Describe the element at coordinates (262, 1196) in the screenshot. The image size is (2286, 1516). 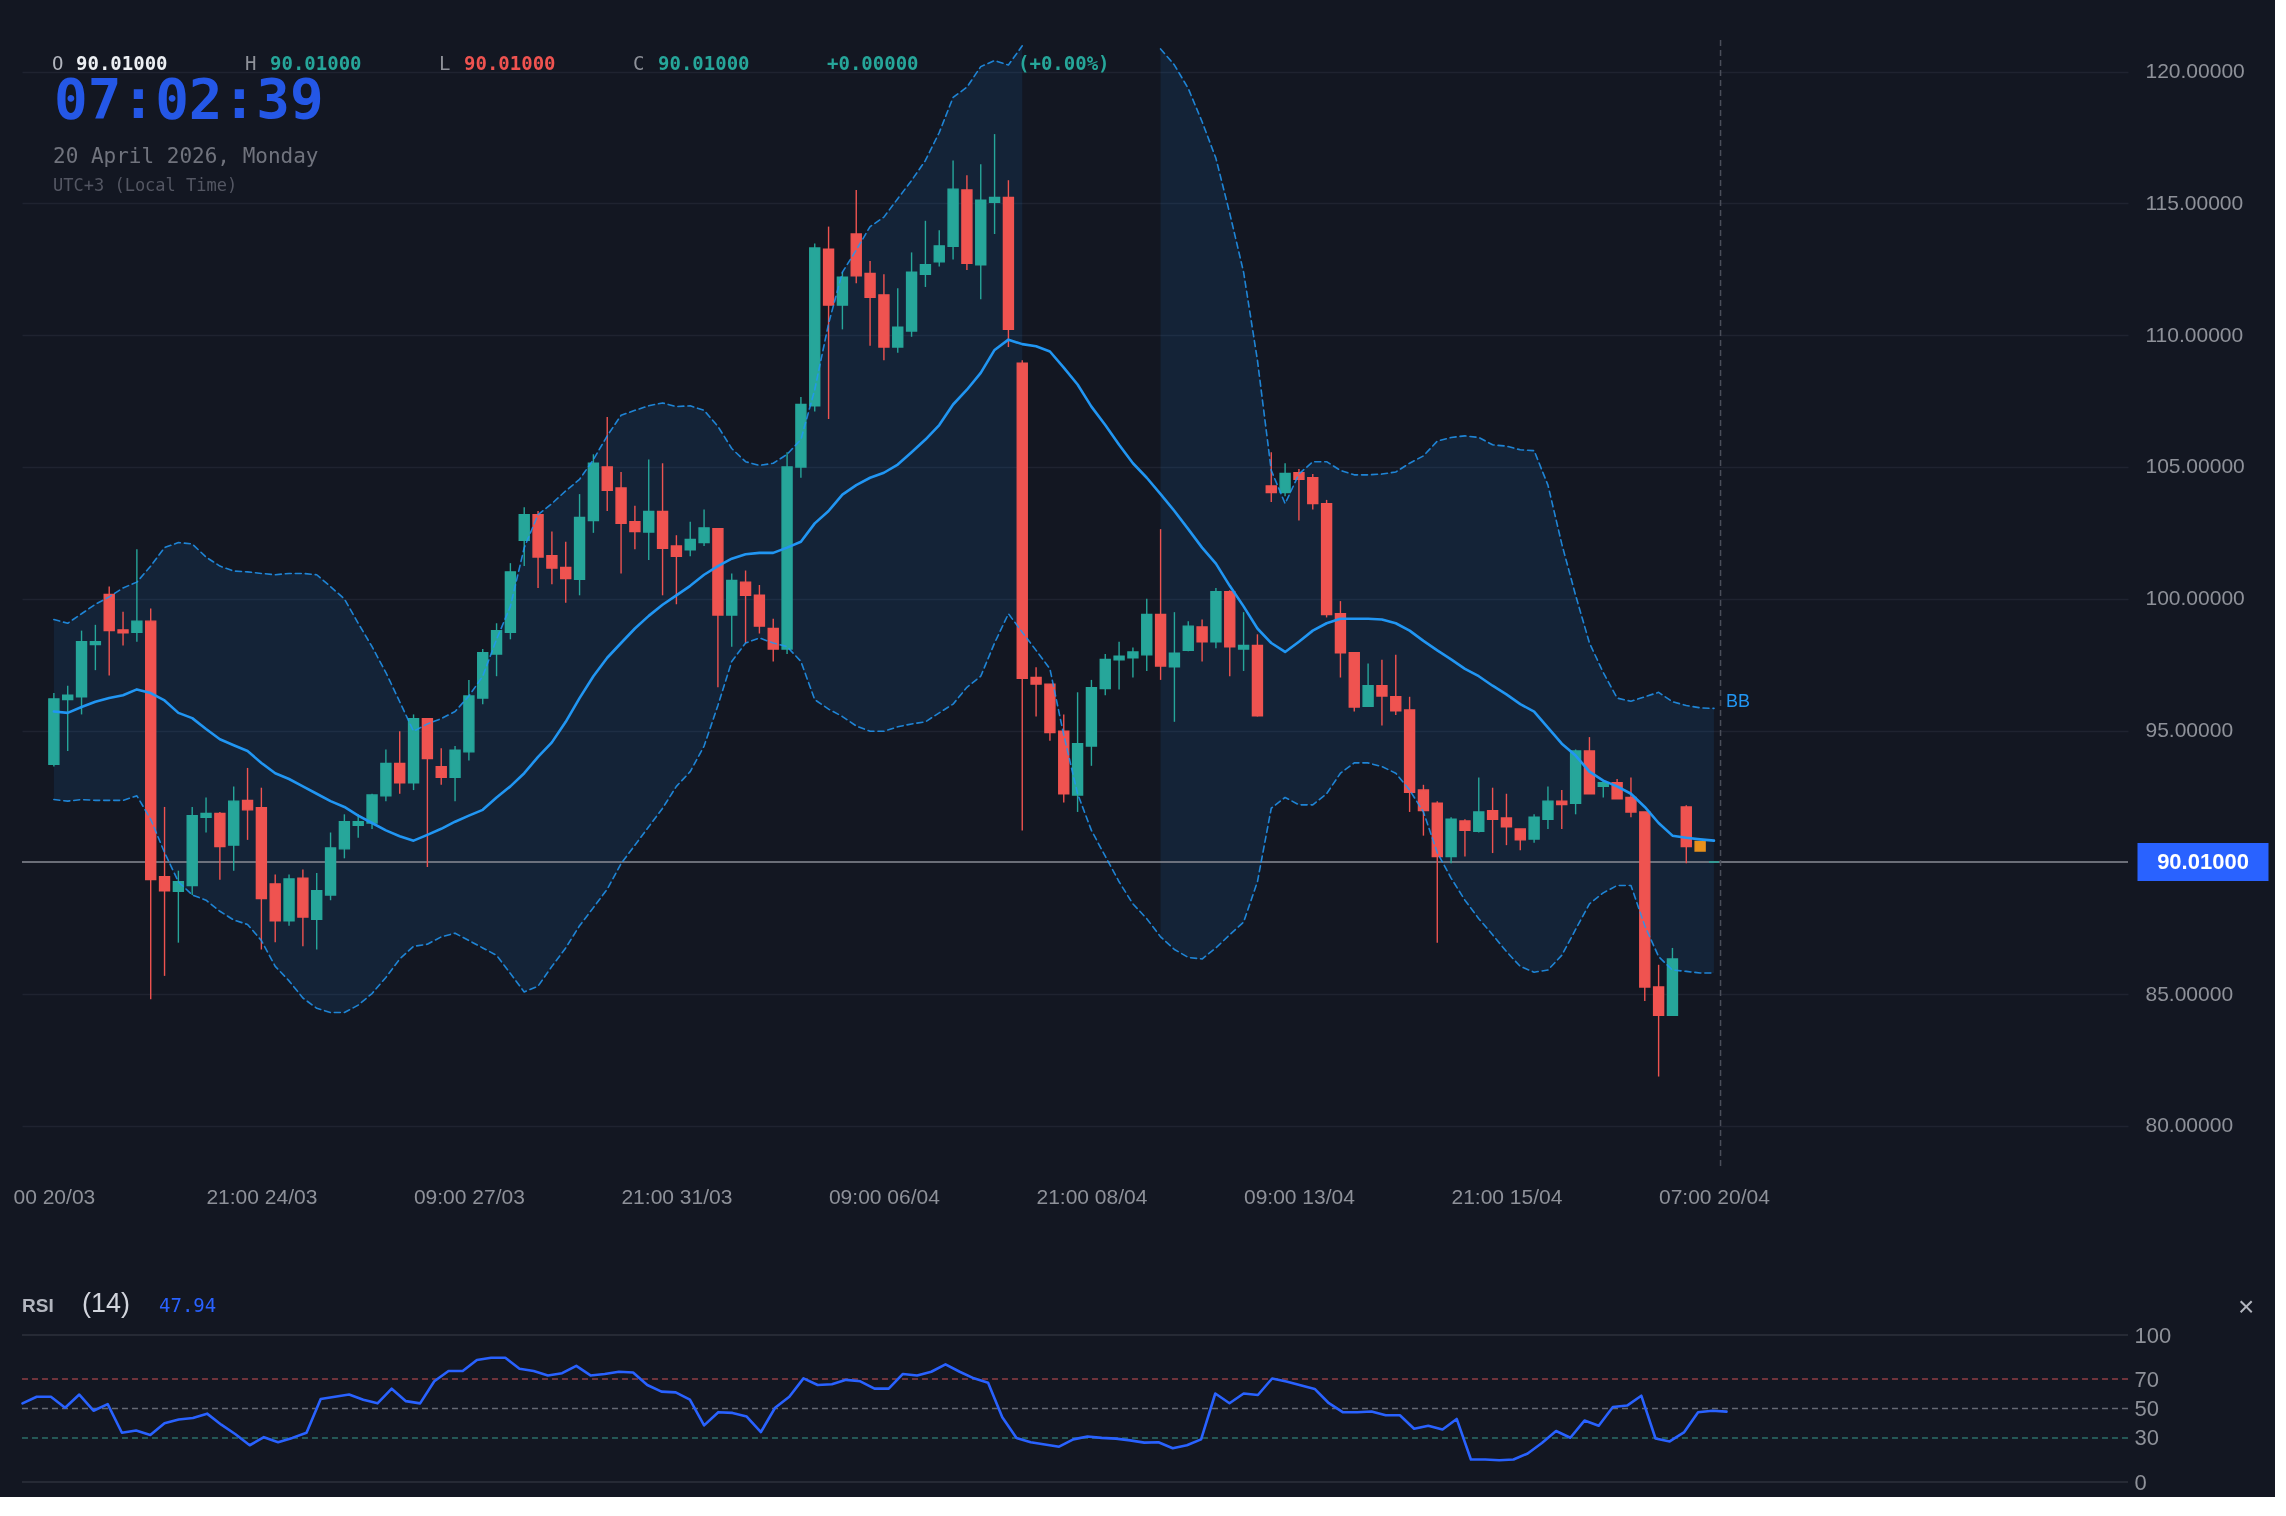
I see `x-tick-label: 21:00 24/03` at that location.